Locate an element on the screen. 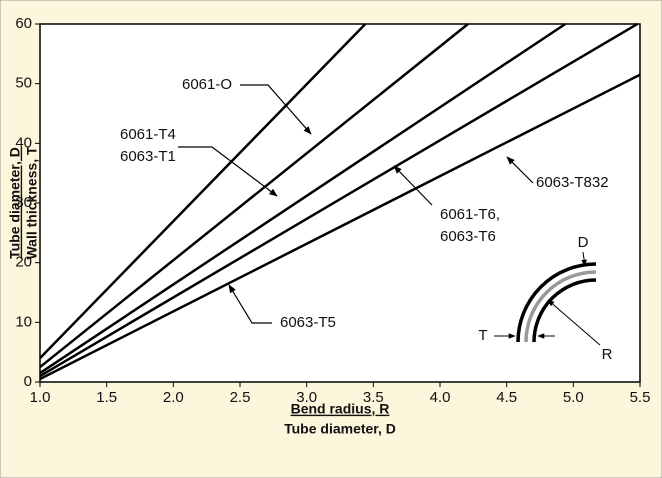 The image size is (662, 478). inset-label: D is located at coordinates (583, 242).